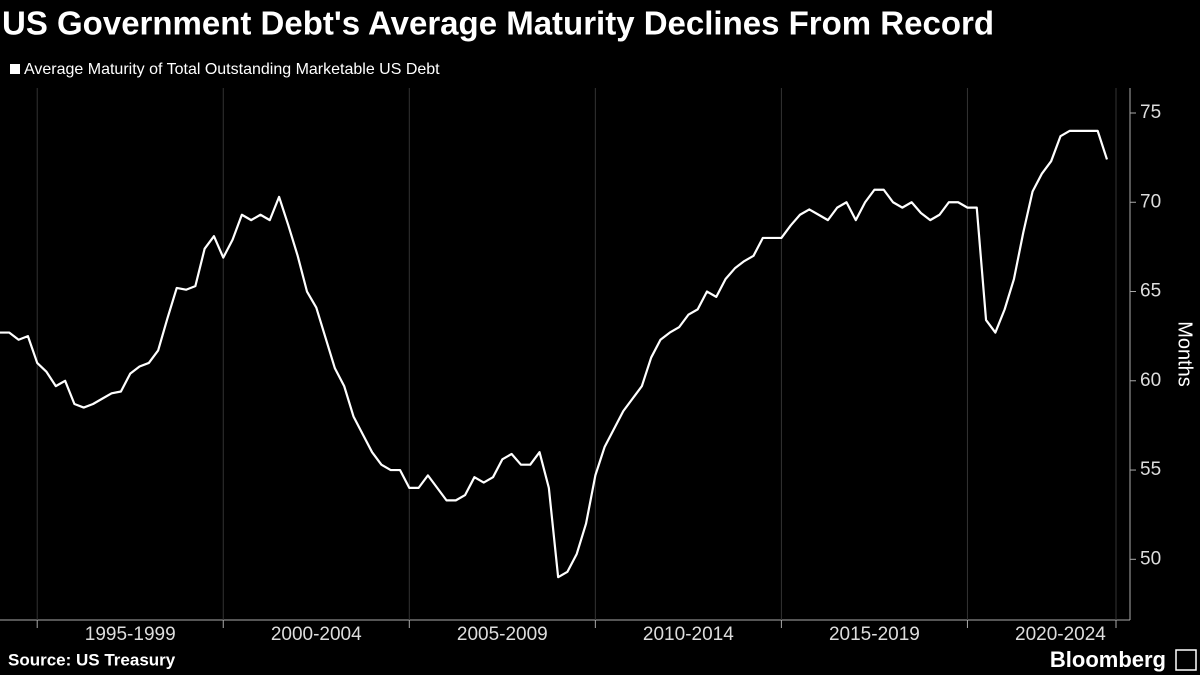 The image size is (1200, 675). I want to click on x-tick-label: 2015-2019, so click(874, 634).